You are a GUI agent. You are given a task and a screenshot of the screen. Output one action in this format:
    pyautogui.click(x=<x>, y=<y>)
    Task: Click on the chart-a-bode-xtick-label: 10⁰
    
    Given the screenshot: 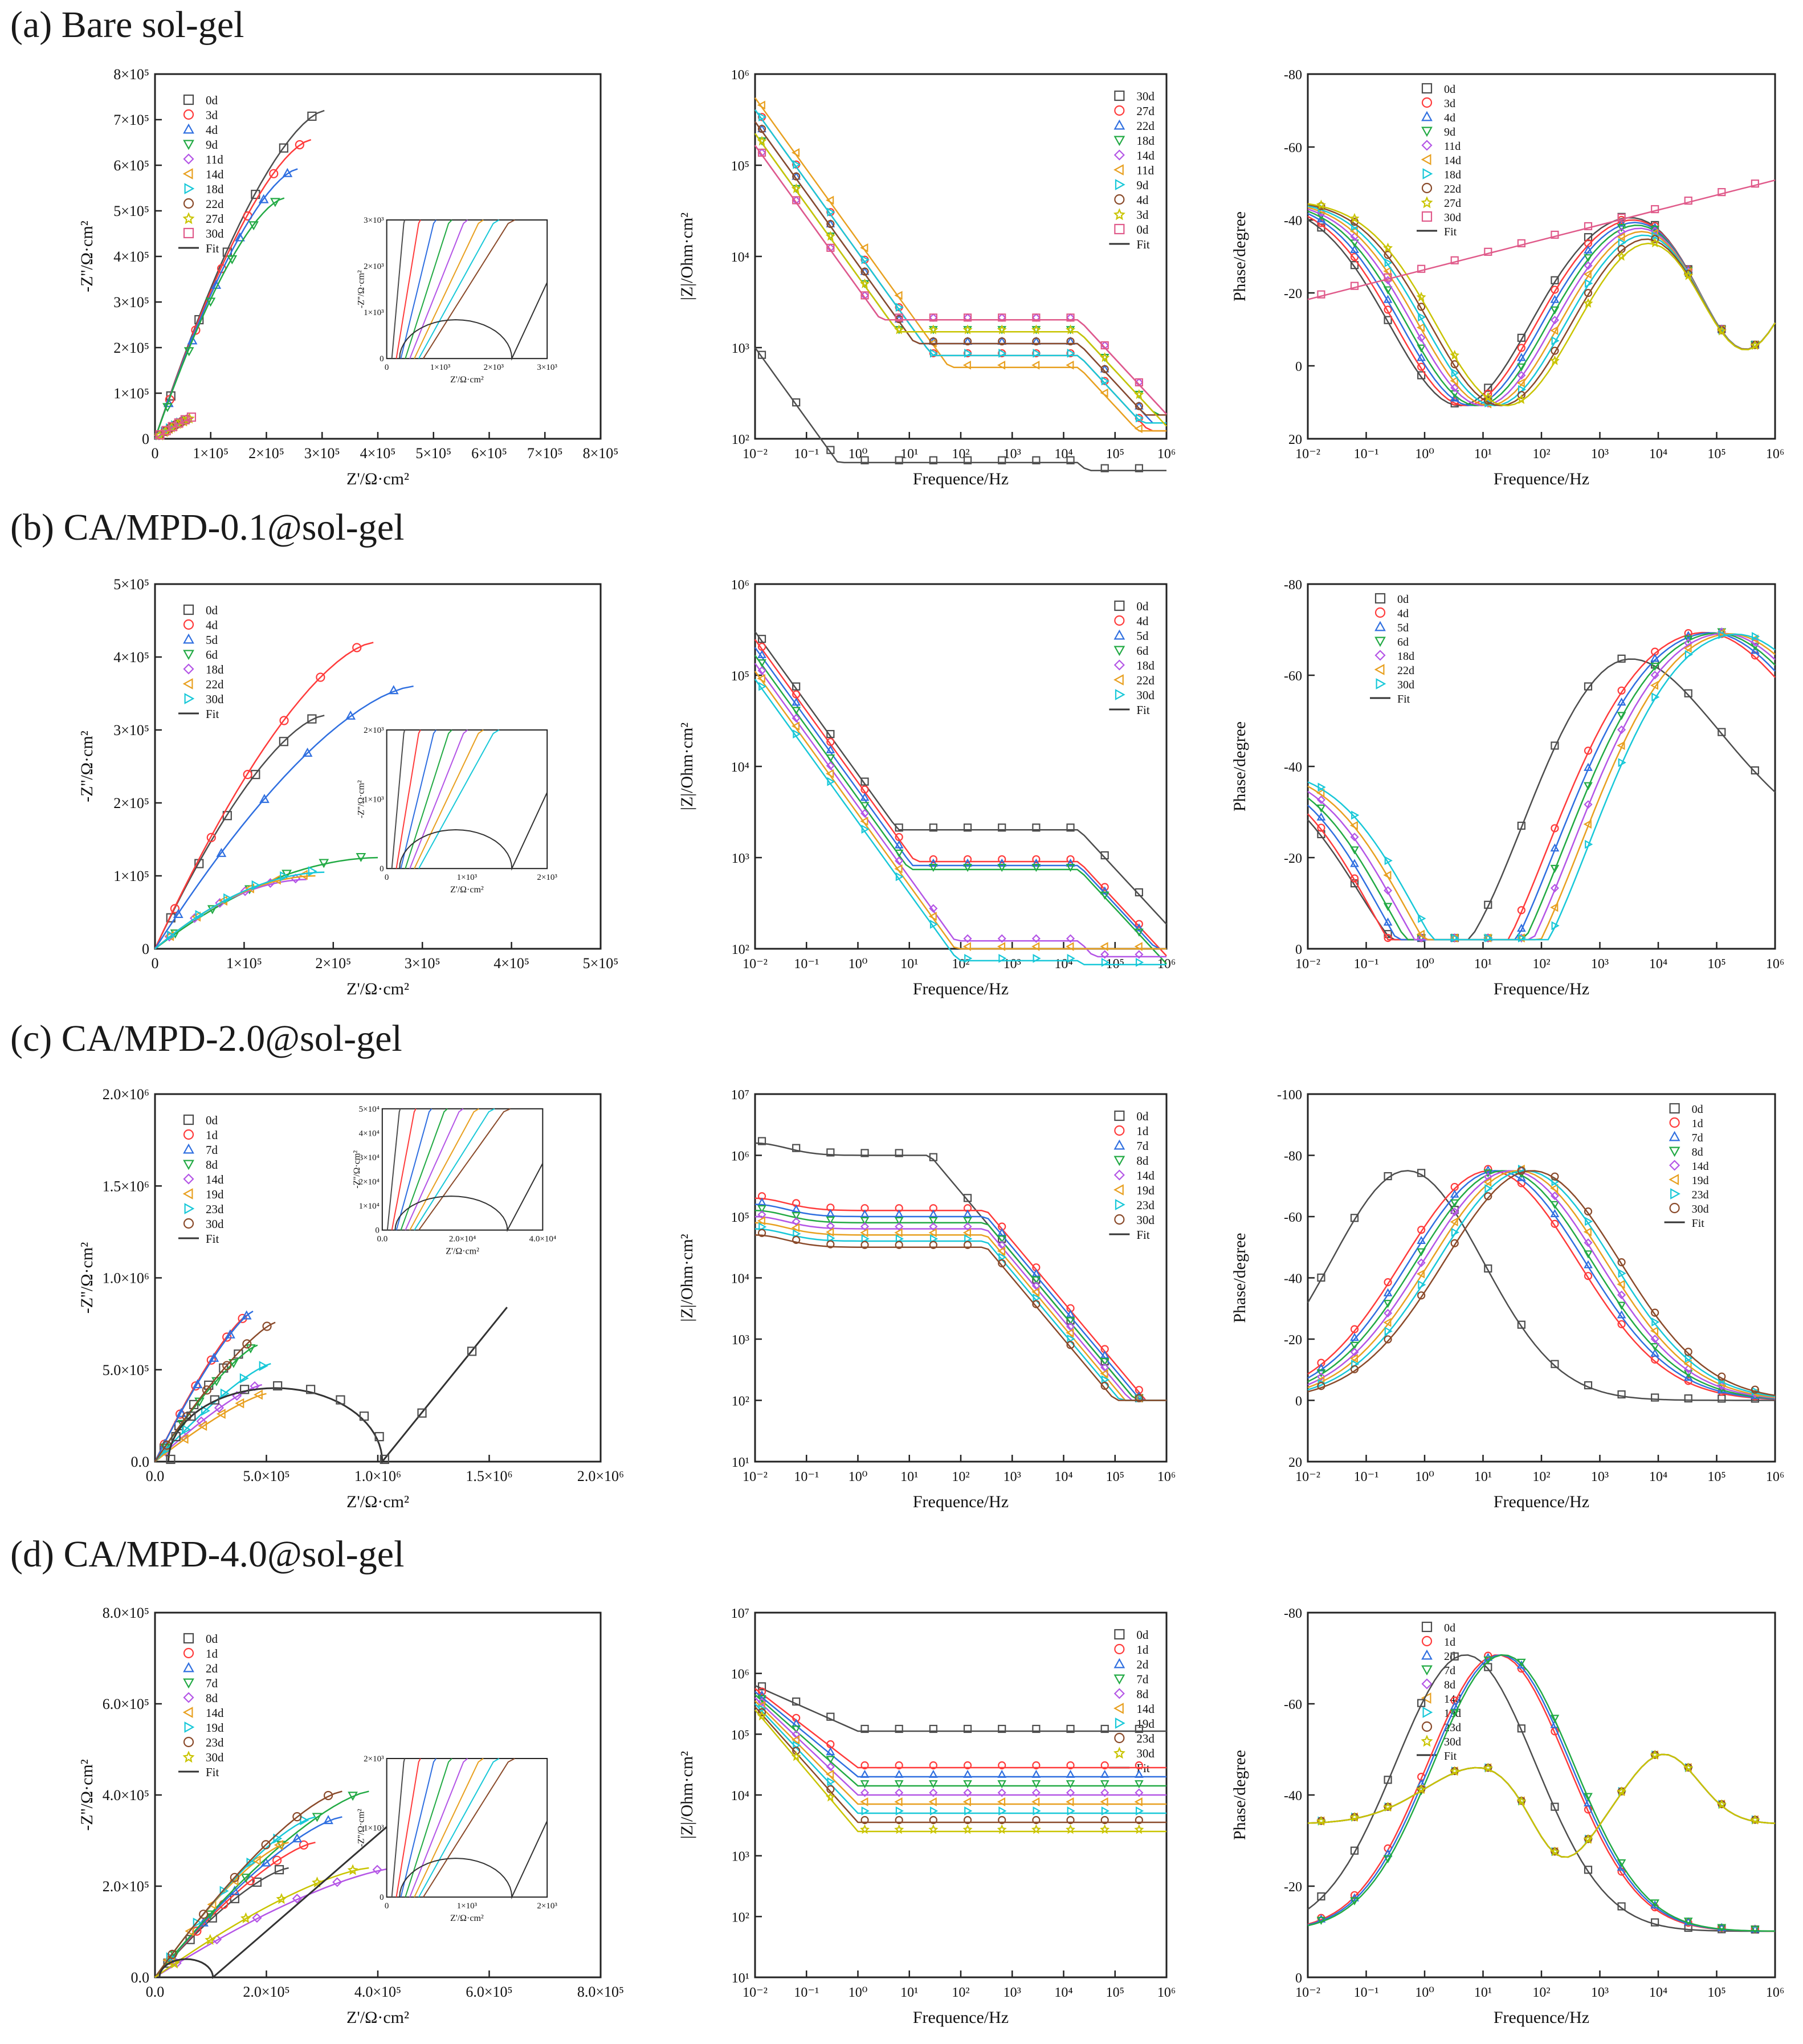 What is the action you would take?
    pyautogui.click(x=858, y=454)
    